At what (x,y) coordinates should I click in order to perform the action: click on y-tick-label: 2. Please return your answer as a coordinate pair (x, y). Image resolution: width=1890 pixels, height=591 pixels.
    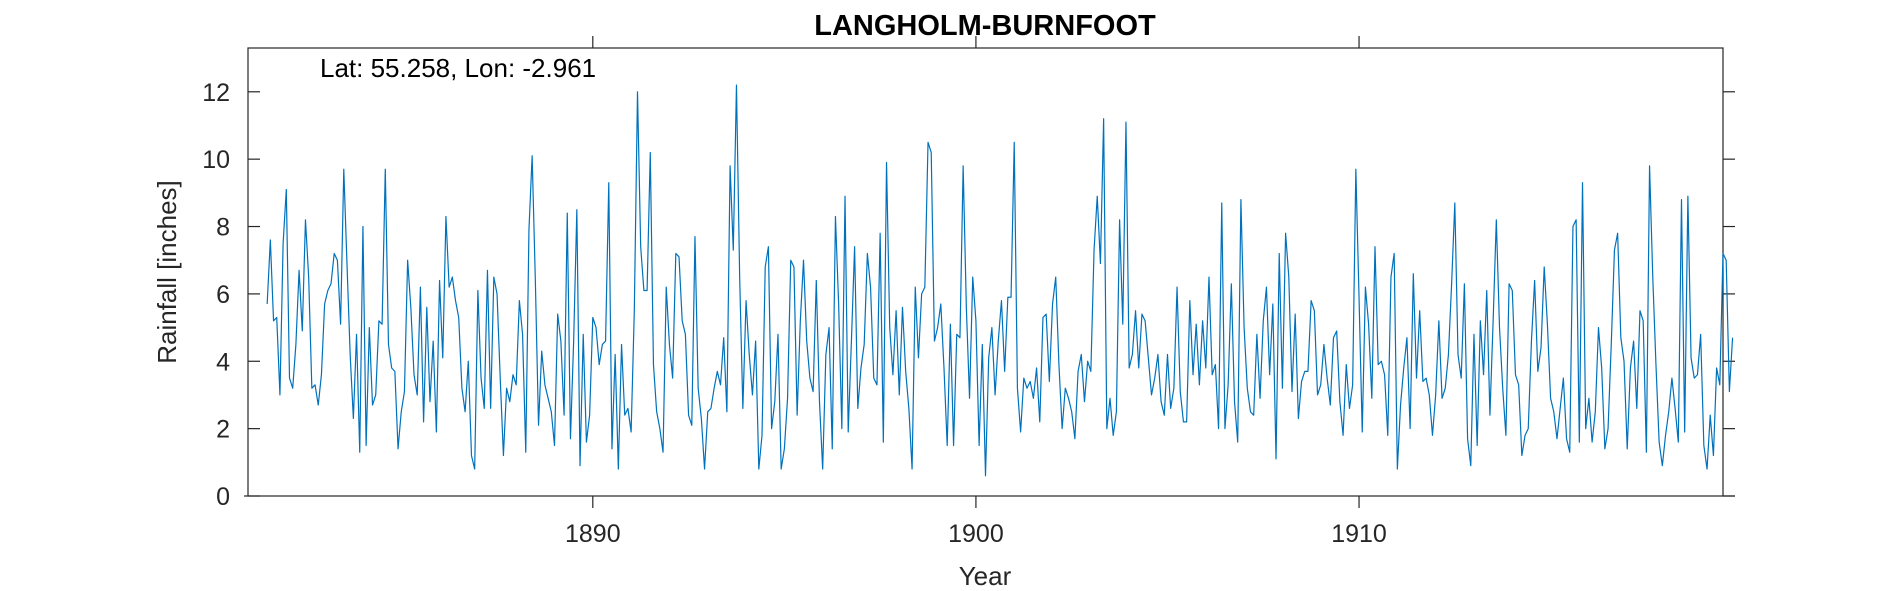
    Looking at the image, I should click on (223, 430).